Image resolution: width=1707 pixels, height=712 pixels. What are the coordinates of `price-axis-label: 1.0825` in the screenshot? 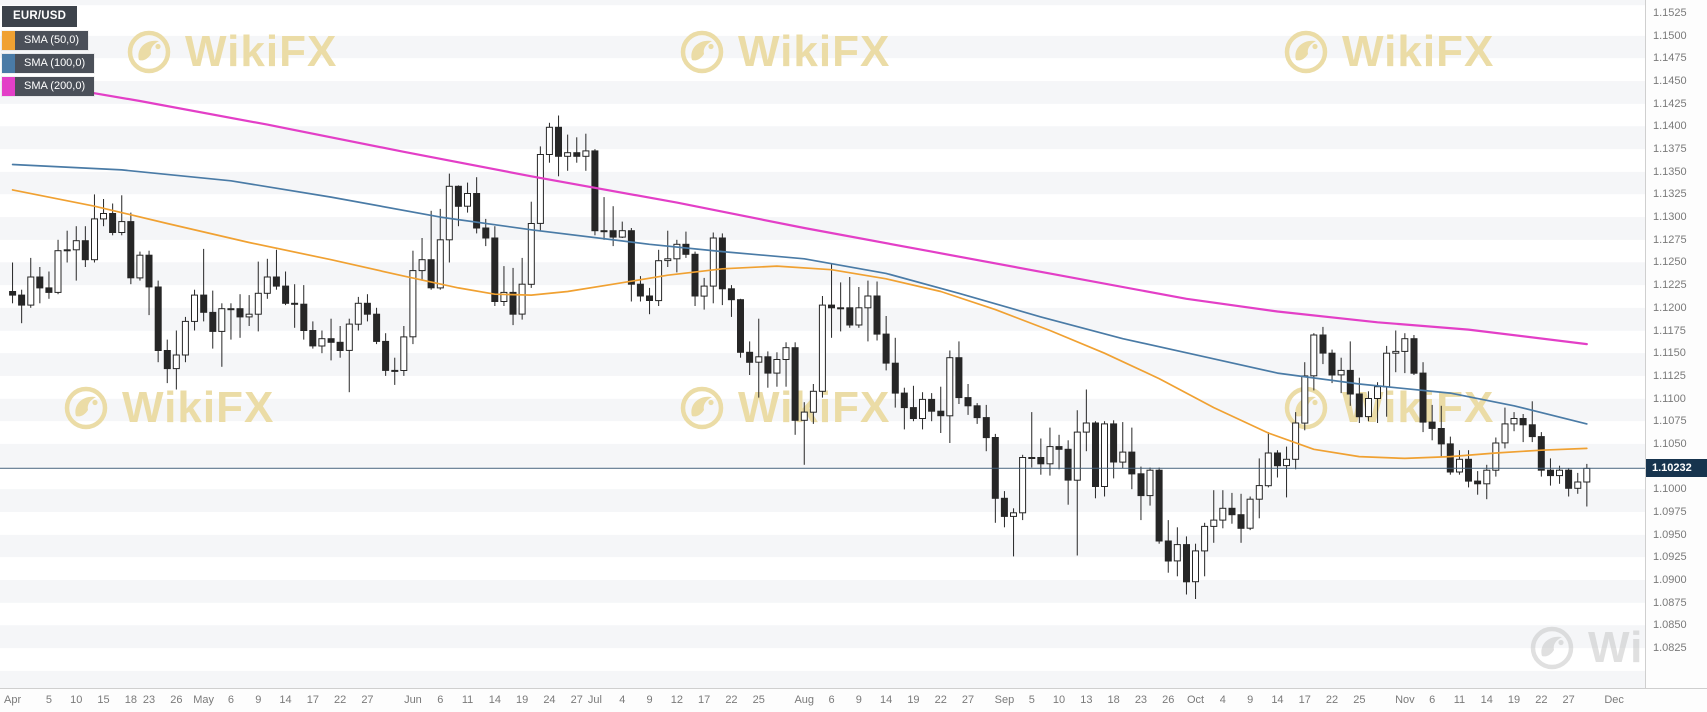 It's located at (1670, 648).